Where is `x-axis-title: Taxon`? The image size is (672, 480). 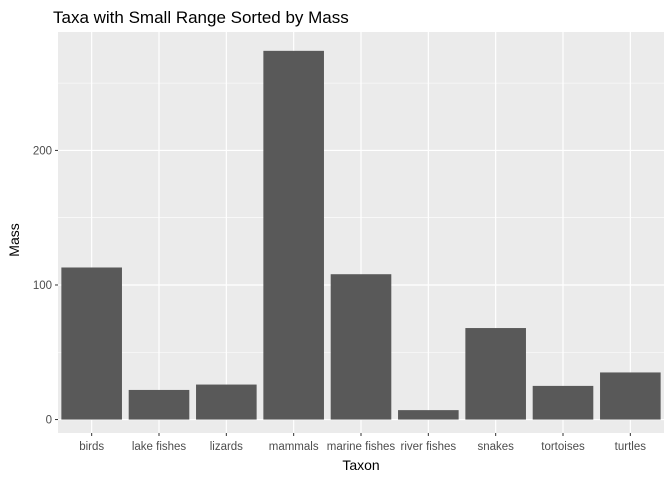
x-axis-title: Taxon is located at coordinates (360, 465).